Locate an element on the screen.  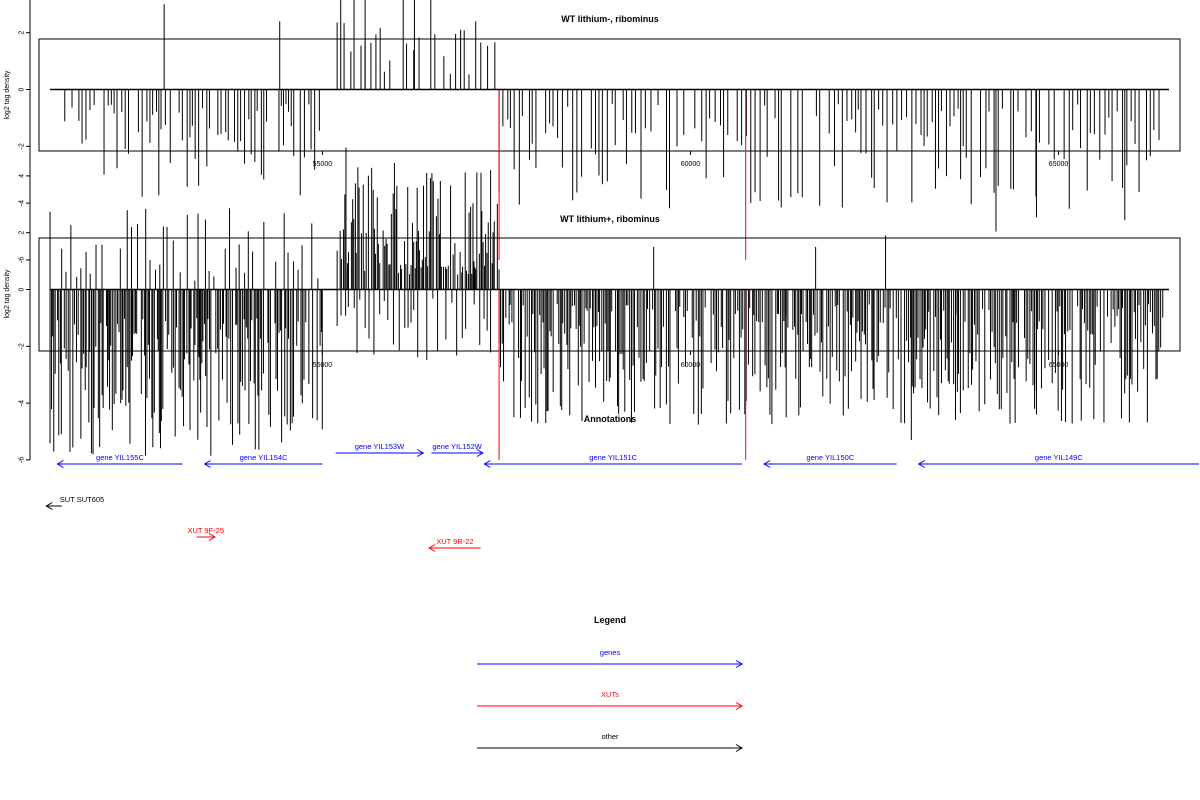
legend-entry-other: other is located at coordinates (610, 742).